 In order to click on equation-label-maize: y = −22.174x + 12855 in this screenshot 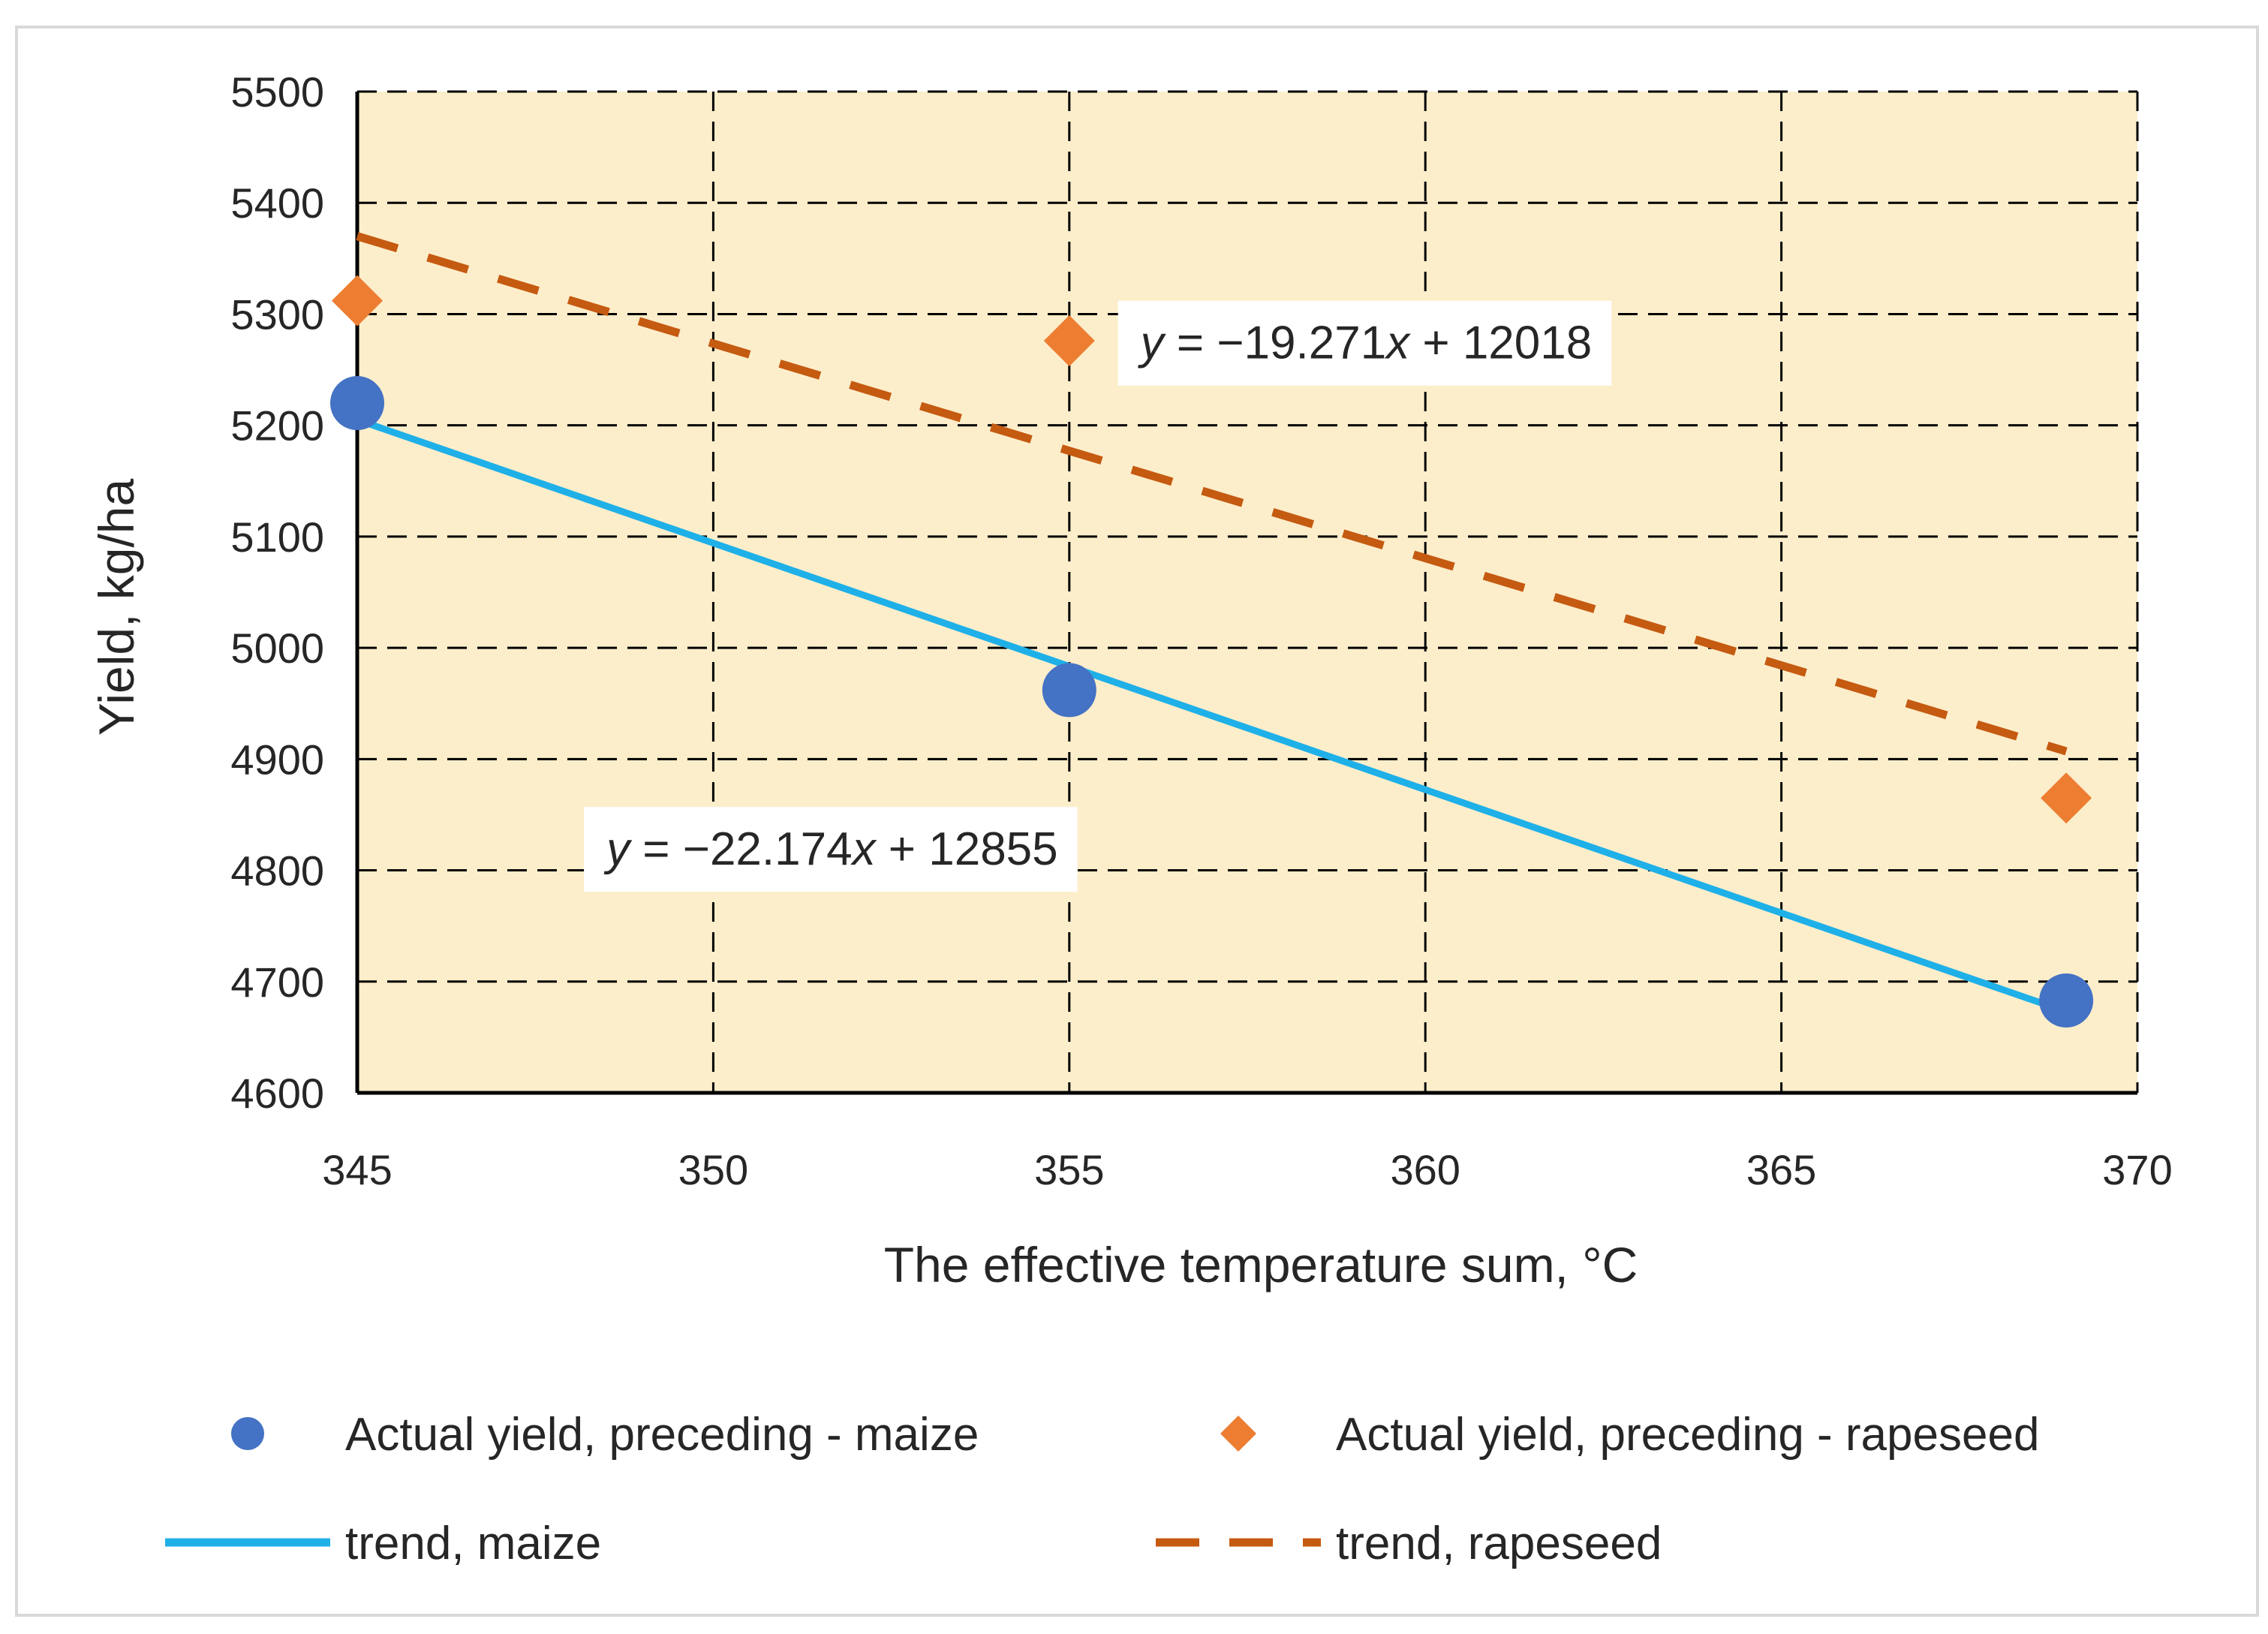, I will do `click(831, 849)`.